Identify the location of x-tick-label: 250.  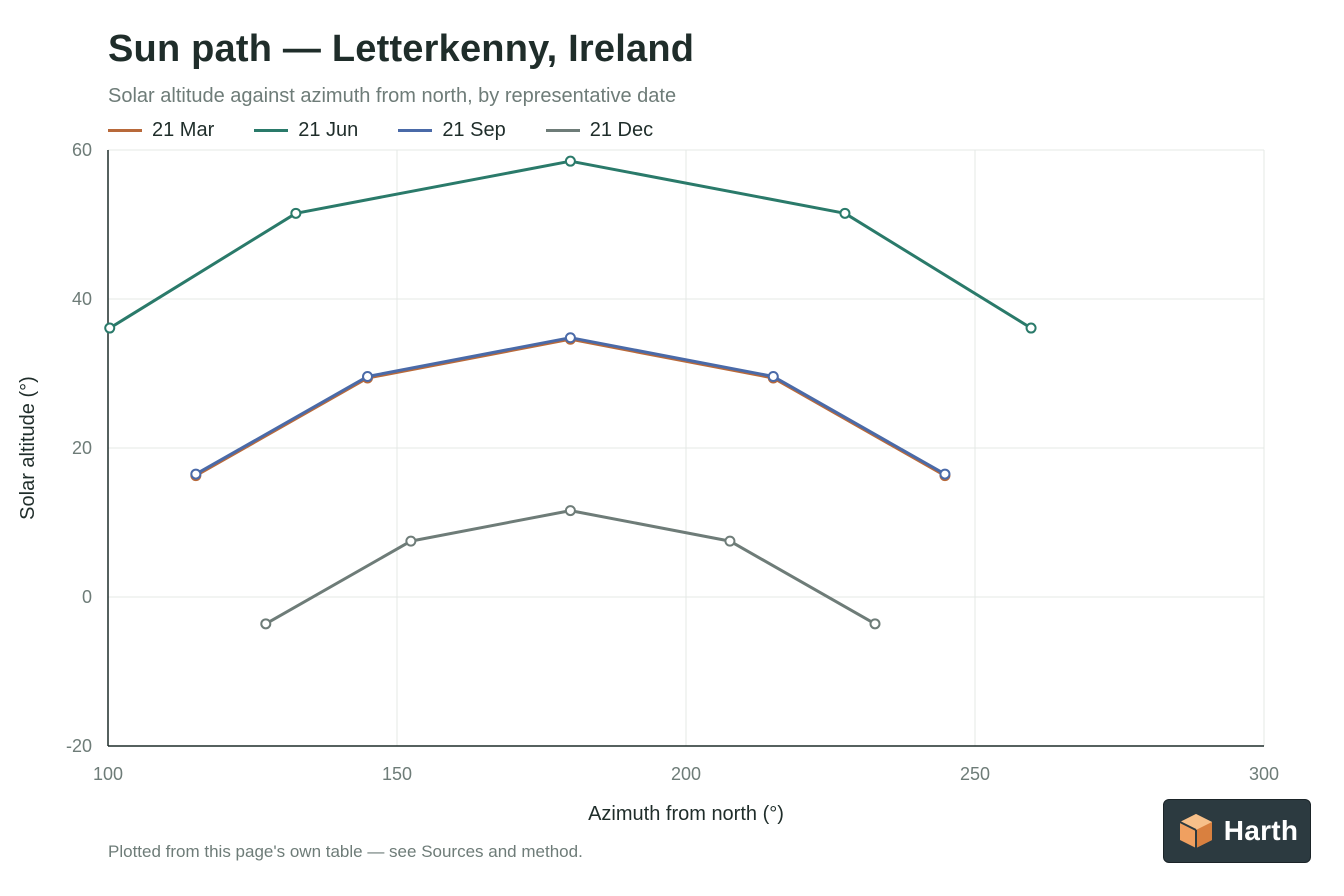
(975, 774).